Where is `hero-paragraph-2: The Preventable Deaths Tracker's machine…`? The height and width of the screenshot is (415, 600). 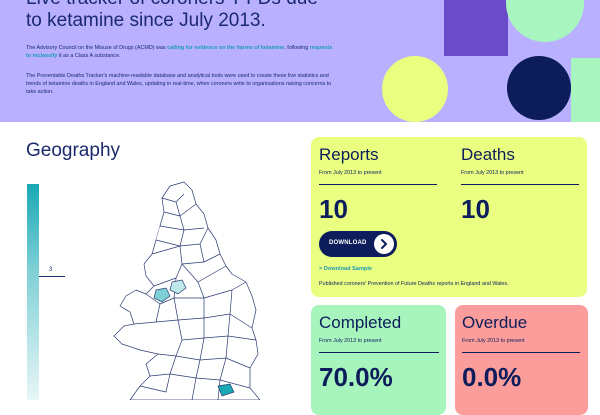 hero-paragraph-2: The Preventable Deaths Tracker's machine… is located at coordinates (179, 84).